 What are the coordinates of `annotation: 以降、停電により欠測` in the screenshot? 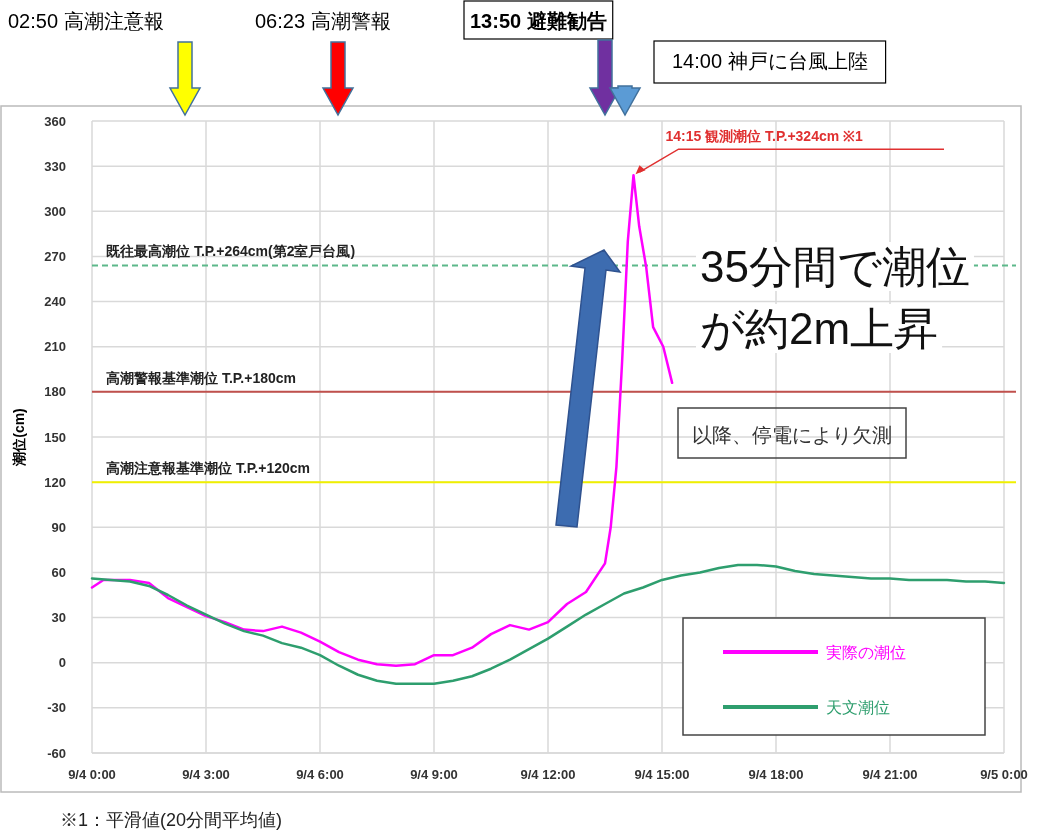 It's located at (792, 435).